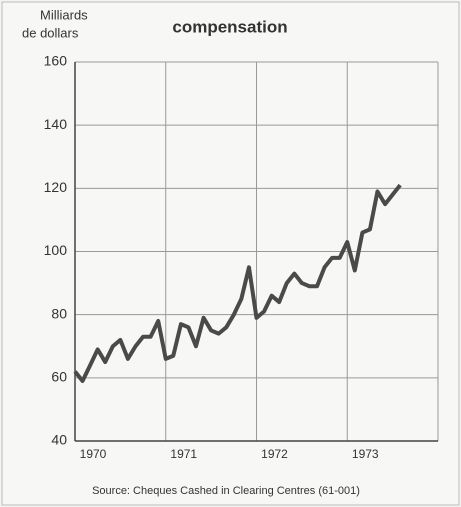 The image size is (461, 507). What do you see at coordinates (59, 313) in the screenshot?
I see `y-tick-label: 80` at bounding box center [59, 313].